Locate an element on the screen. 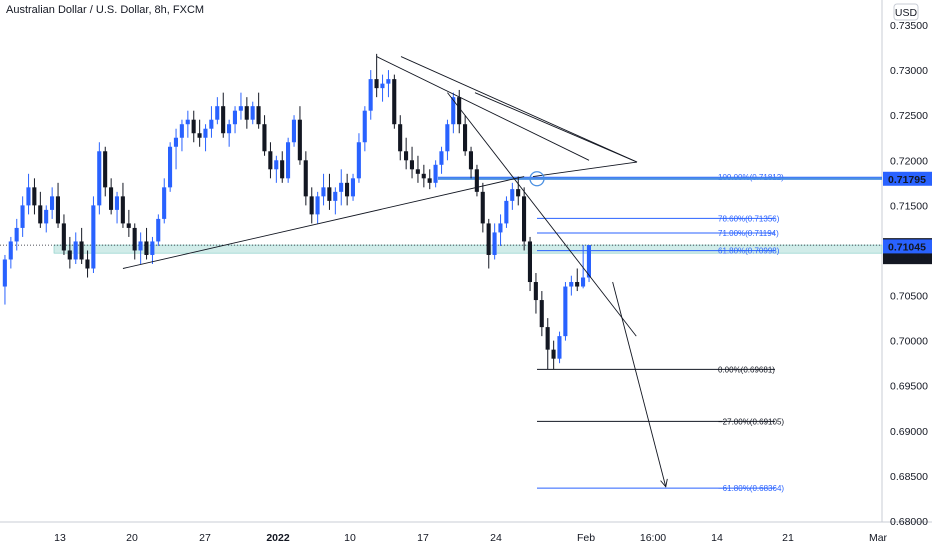 The height and width of the screenshot is (550, 932). currency-box is located at coordinates (906, 12).